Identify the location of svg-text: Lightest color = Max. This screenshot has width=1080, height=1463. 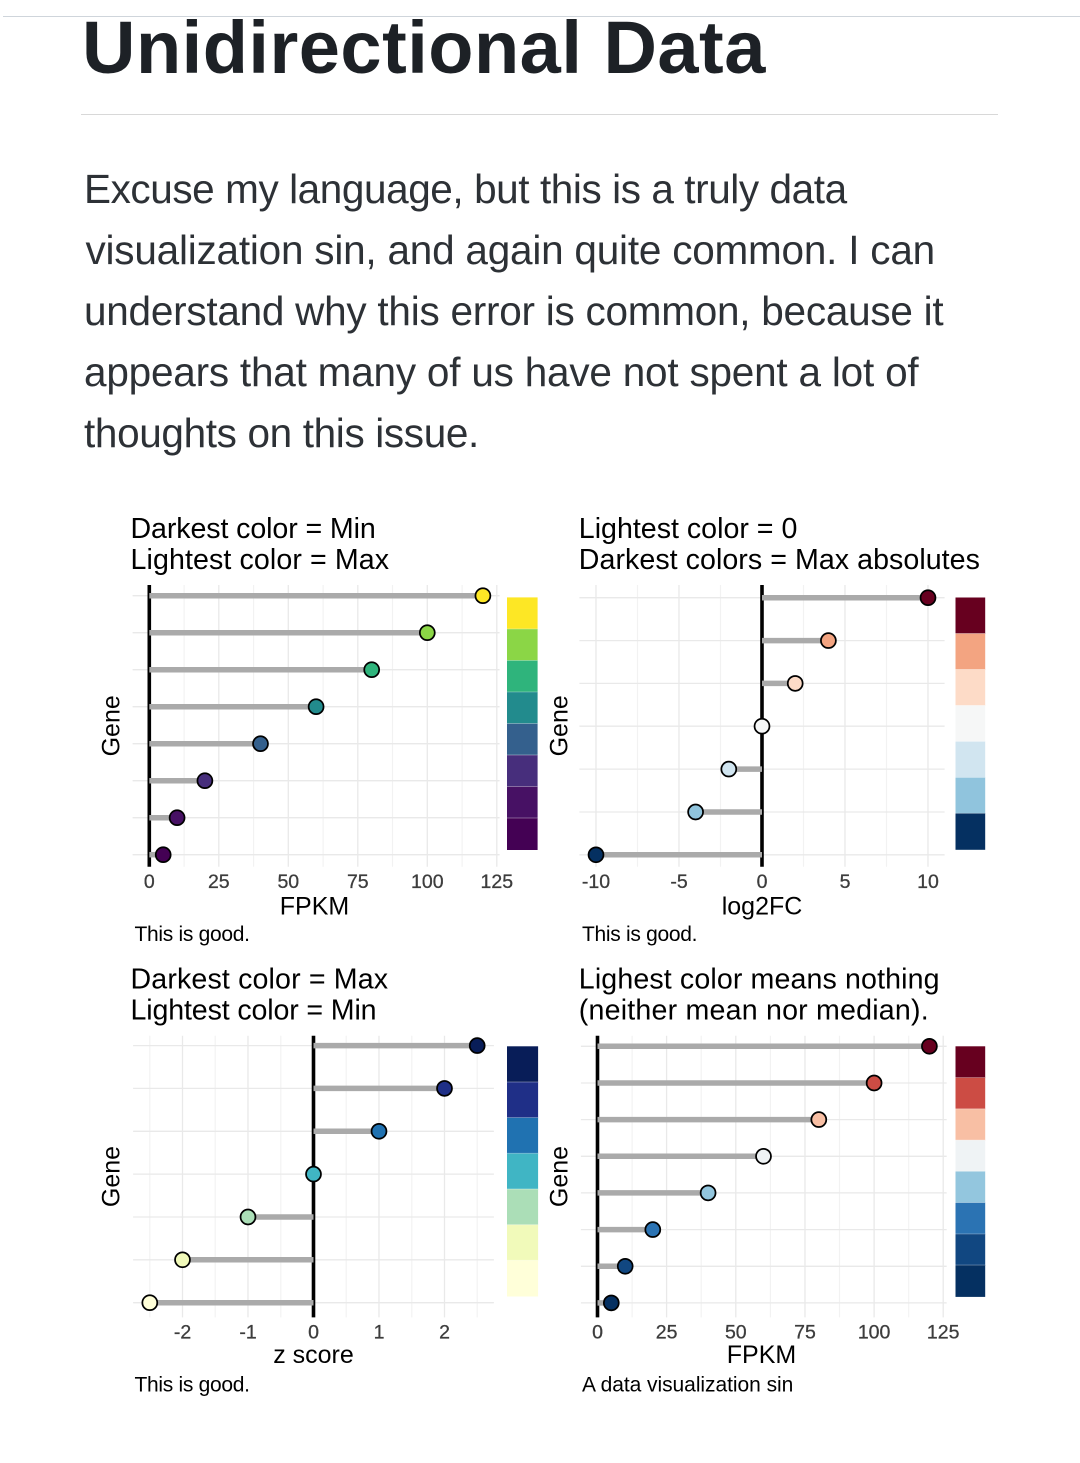
(260, 560).